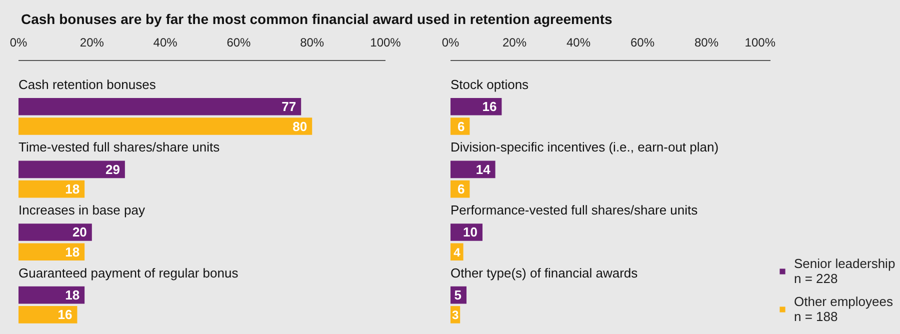  Describe the element at coordinates (458, 295) in the screenshot. I see `data-label: 5` at that location.